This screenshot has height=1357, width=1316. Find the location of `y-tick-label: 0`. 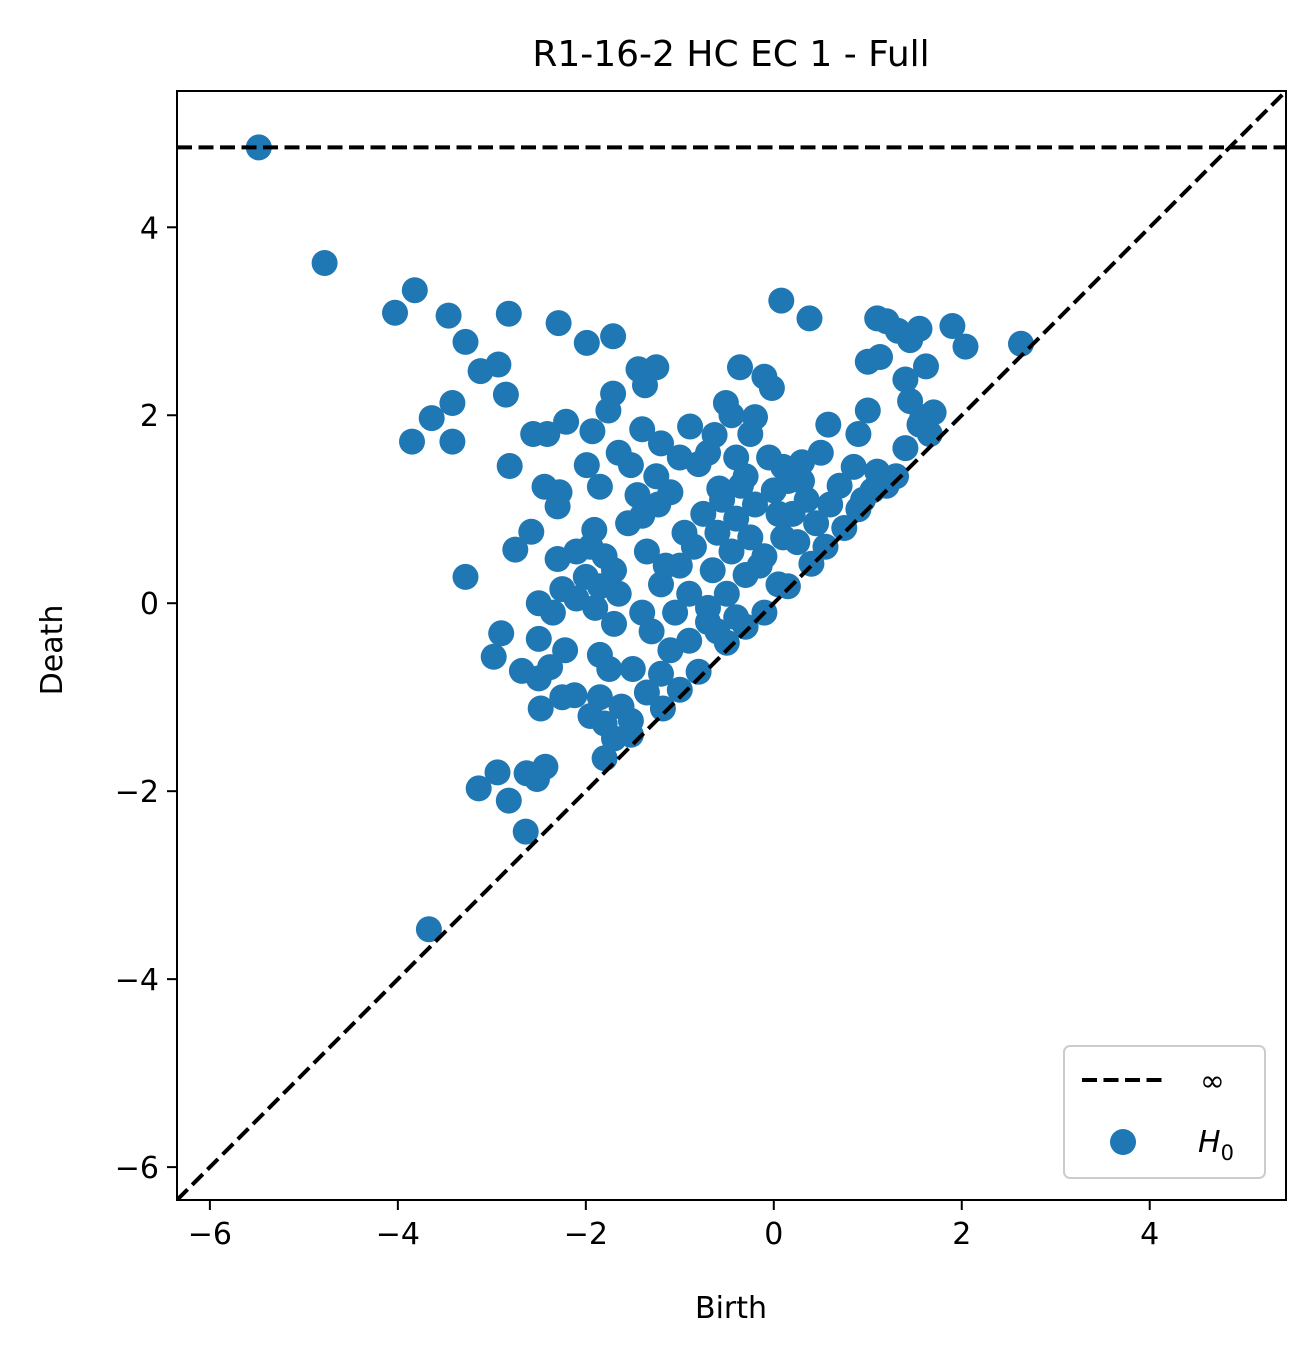

y-tick-label: 0 is located at coordinates (149, 604).